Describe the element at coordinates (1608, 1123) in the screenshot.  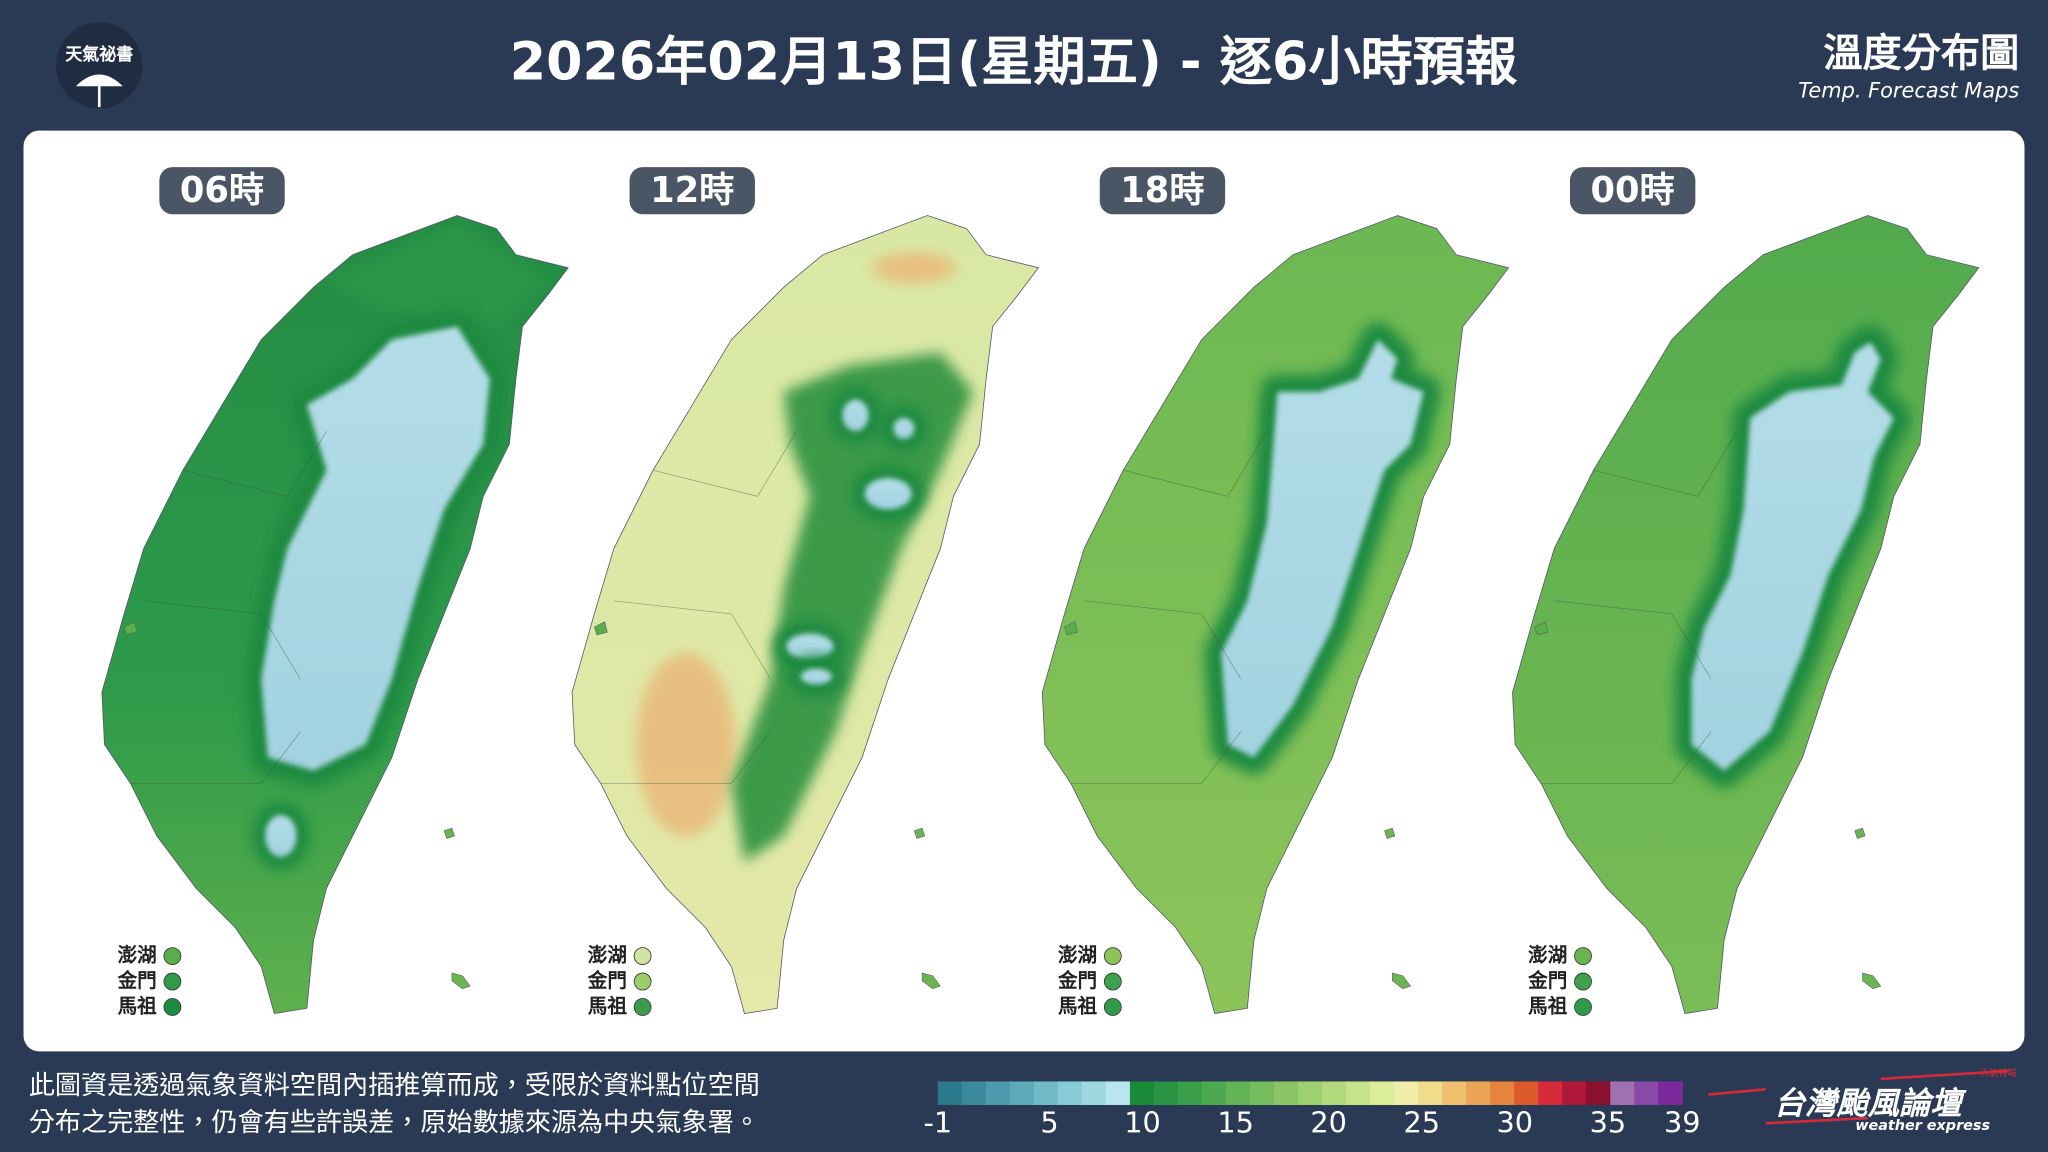
I see `colorbar-tick-label: 35` at that location.